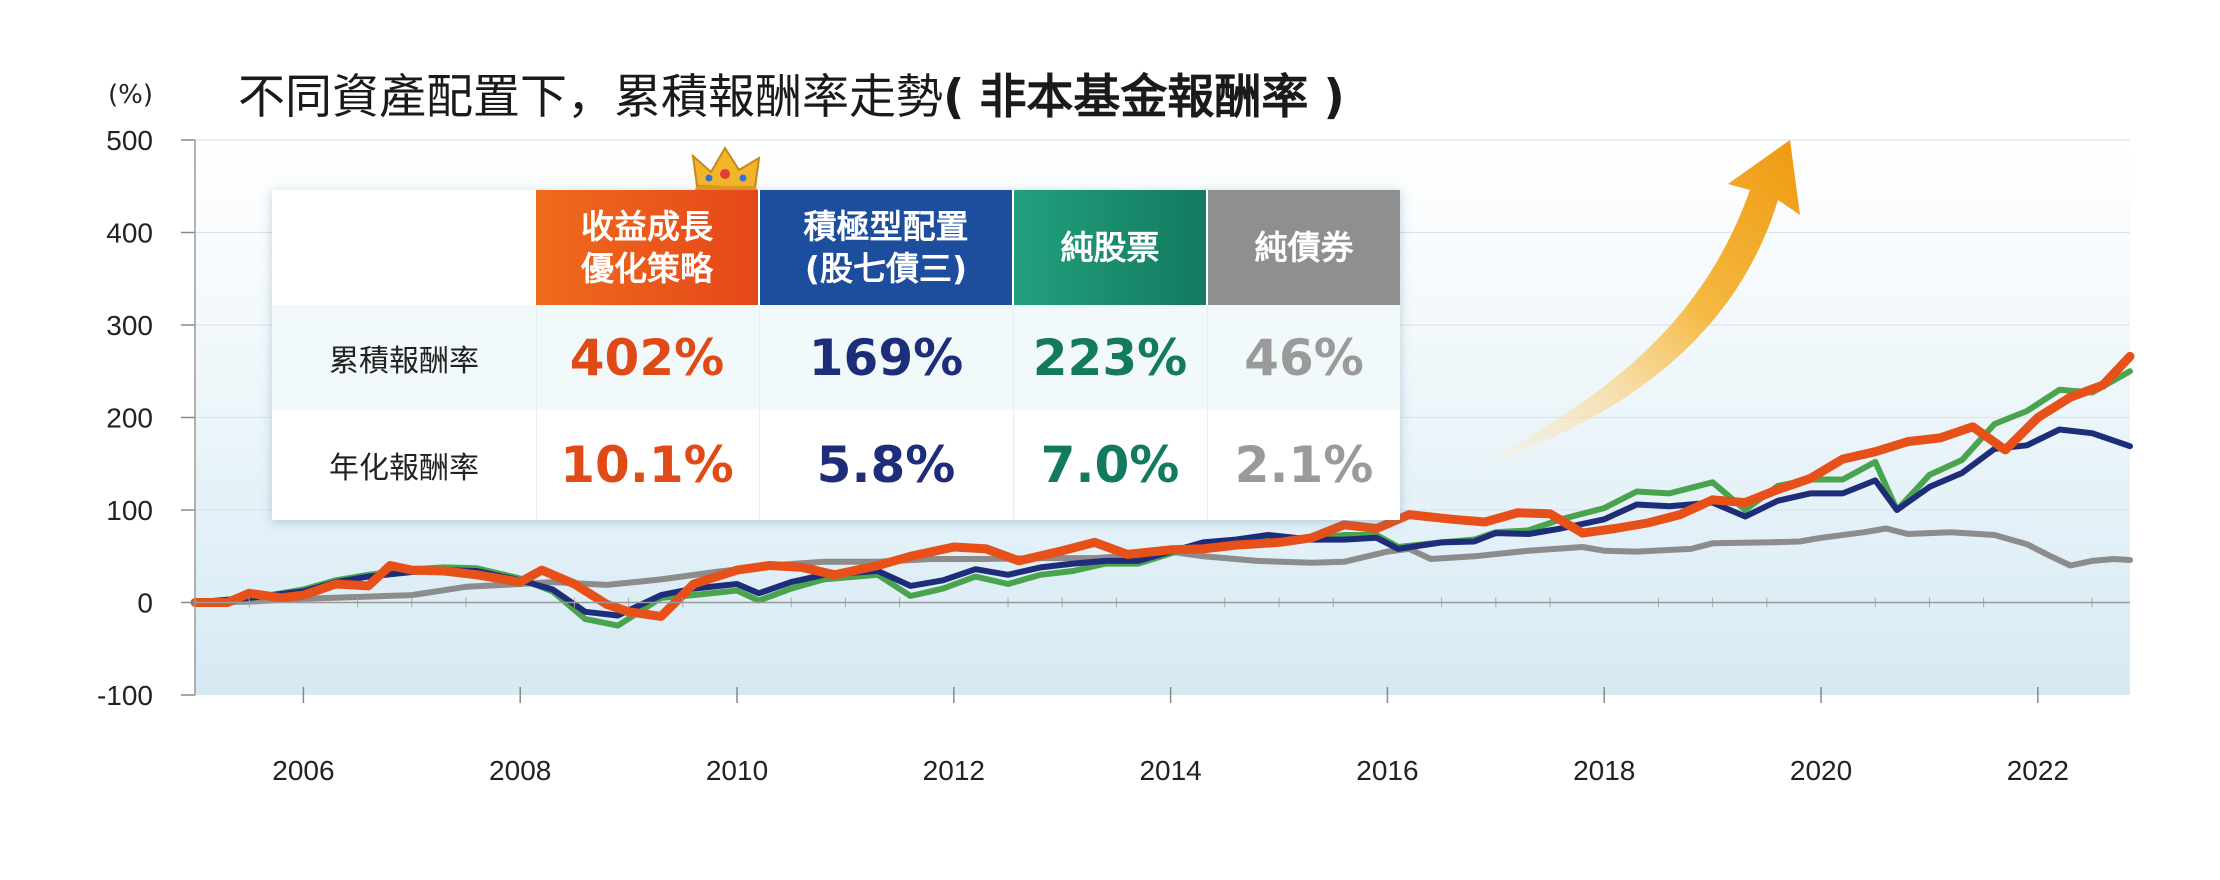 Image resolution: width=2220 pixels, height=880 pixels. I want to click on x-tick-label: 2014, so click(1170, 770).